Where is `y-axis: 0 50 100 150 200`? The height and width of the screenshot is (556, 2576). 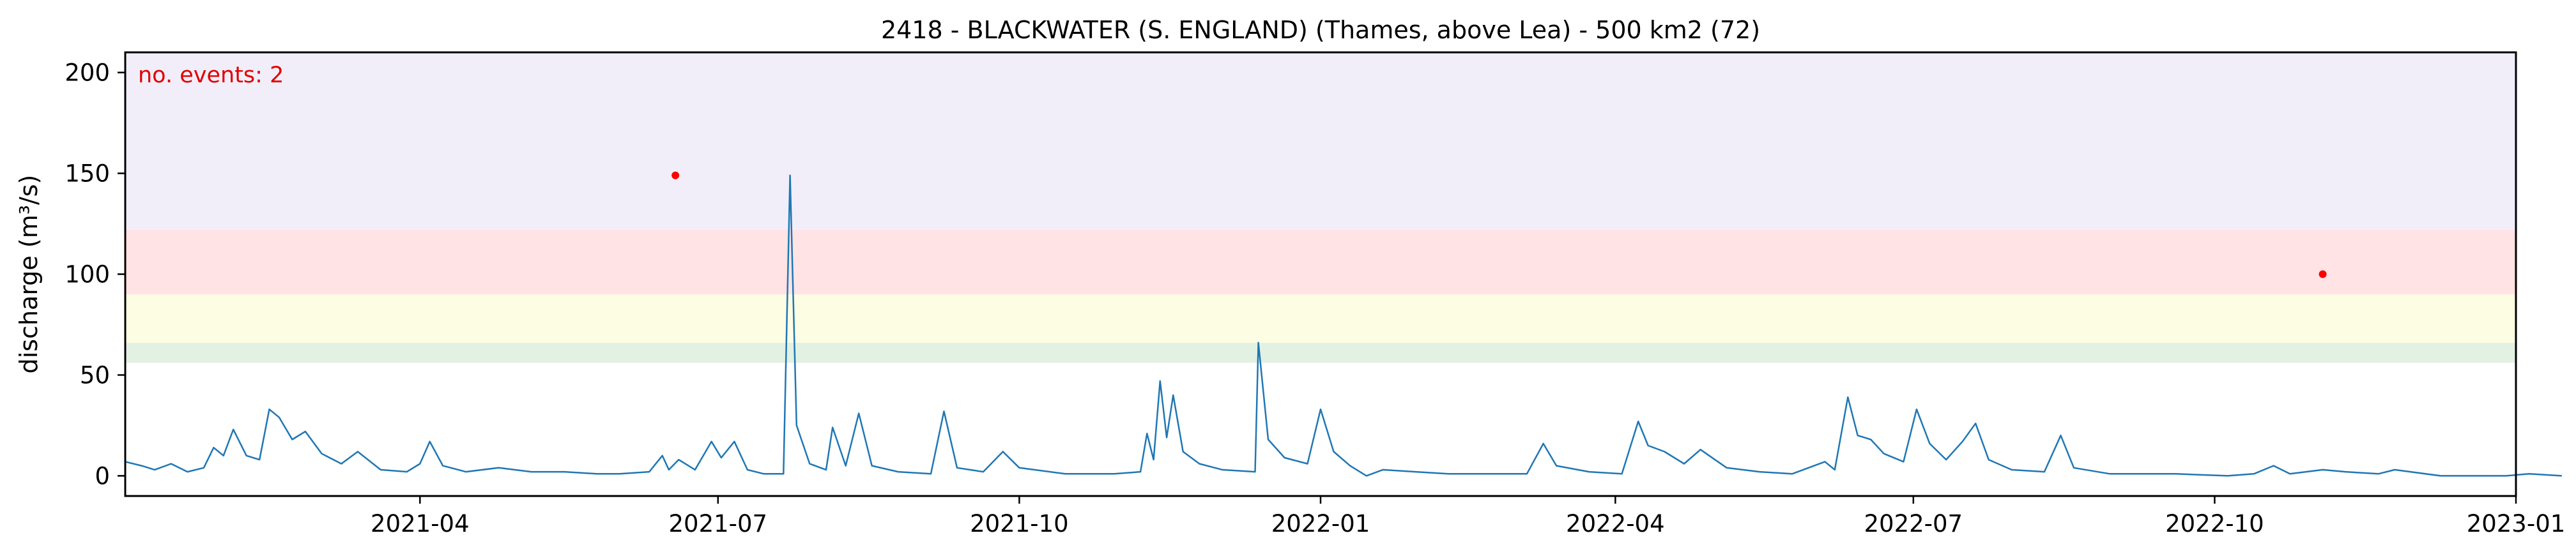
y-axis: 0 50 100 150 200 is located at coordinates (95, 275).